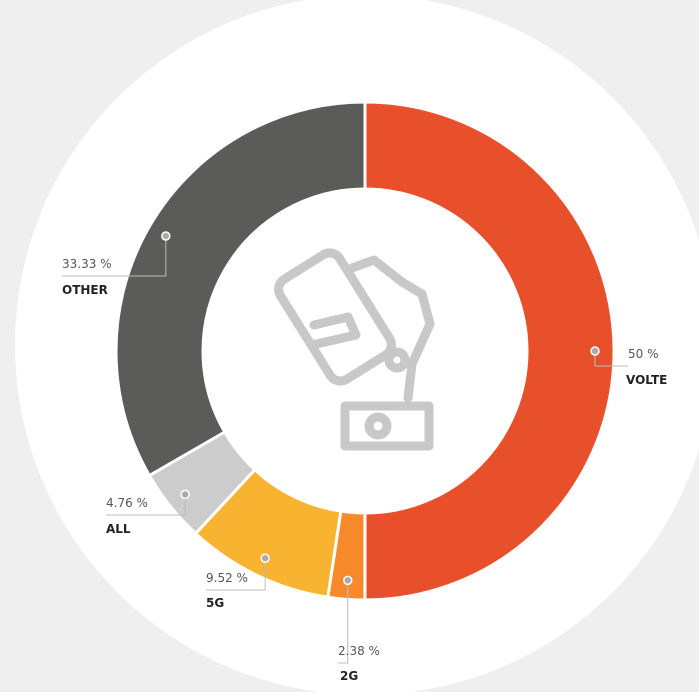 This screenshot has width=699, height=692. I want to click on hand-icon, so click(371, 329).